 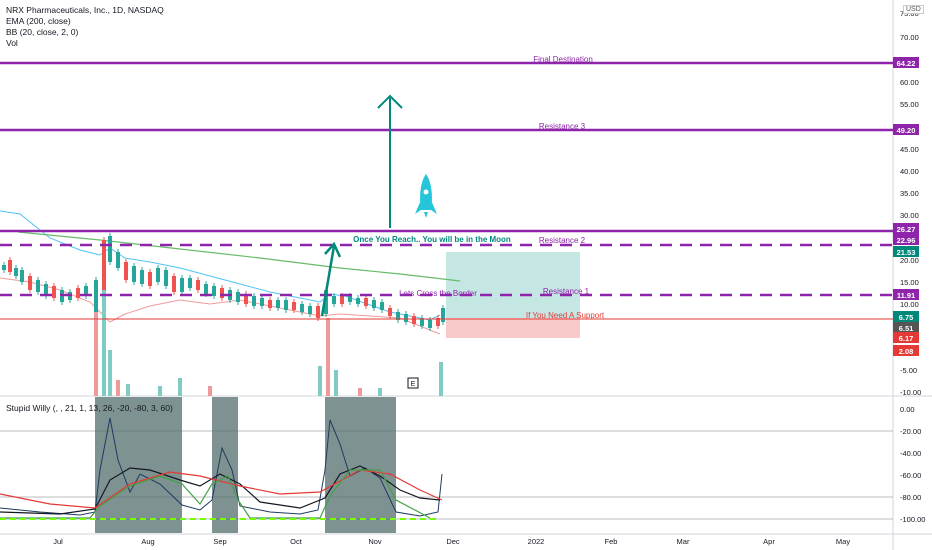 What do you see at coordinates (843, 541) in the screenshot?
I see `x-tick-label: May` at bounding box center [843, 541].